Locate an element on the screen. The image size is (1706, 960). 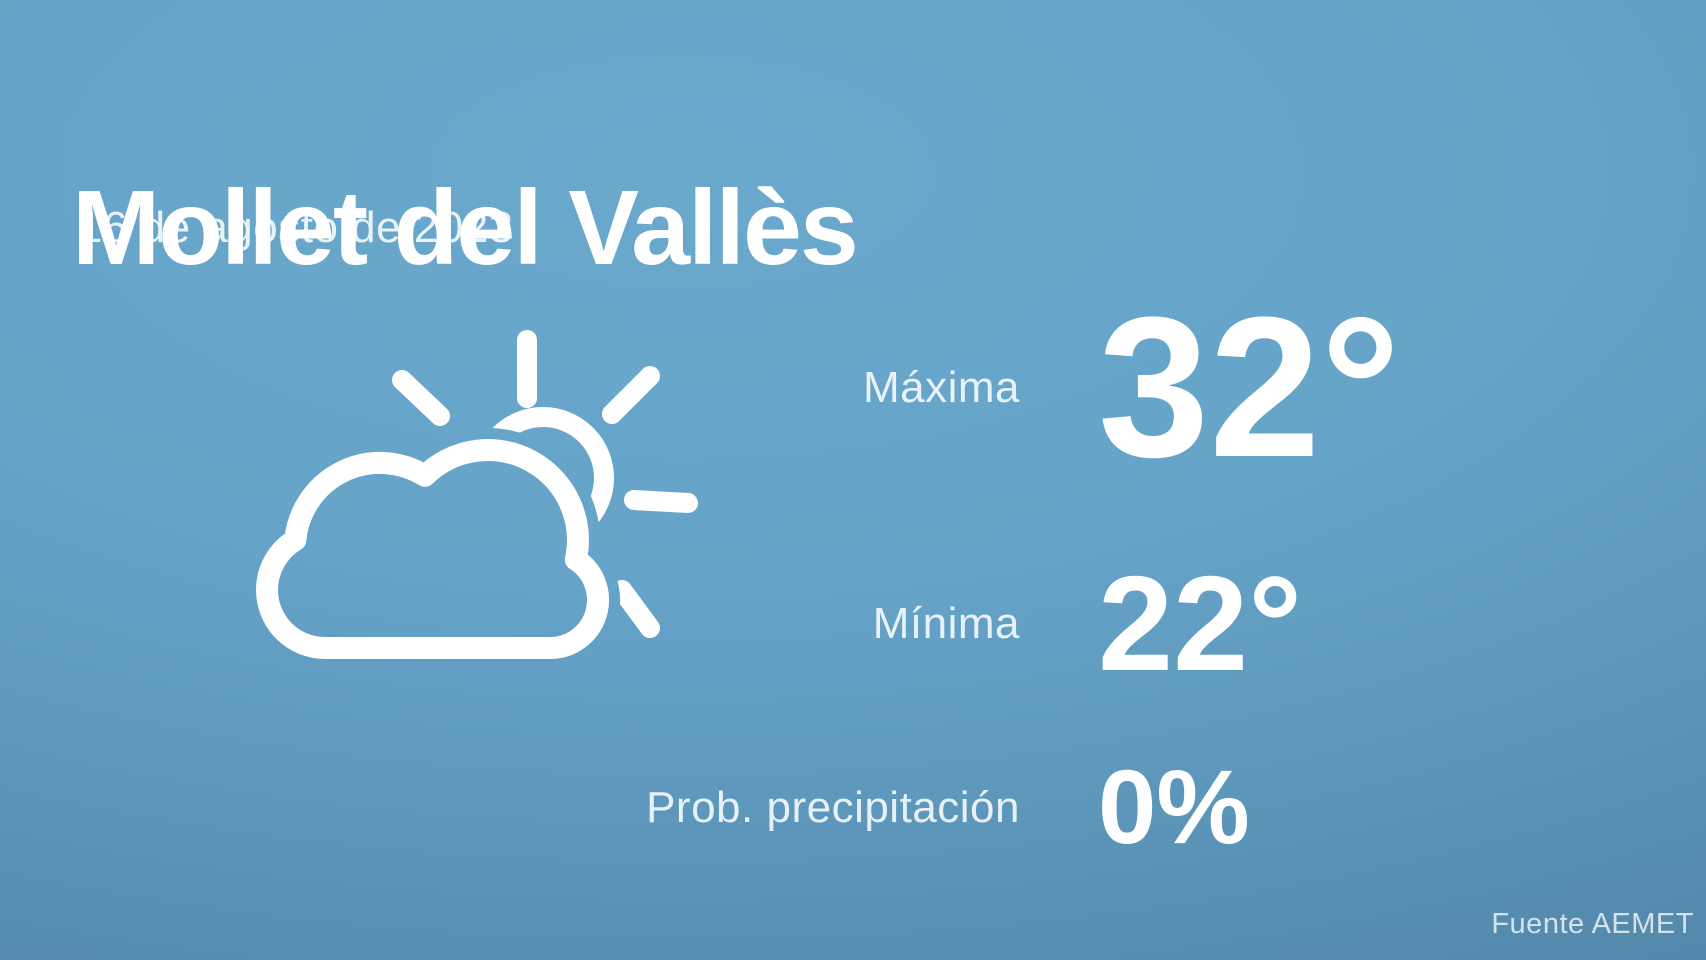
precipitation-value: 0% is located at coordinates (1174, 807).